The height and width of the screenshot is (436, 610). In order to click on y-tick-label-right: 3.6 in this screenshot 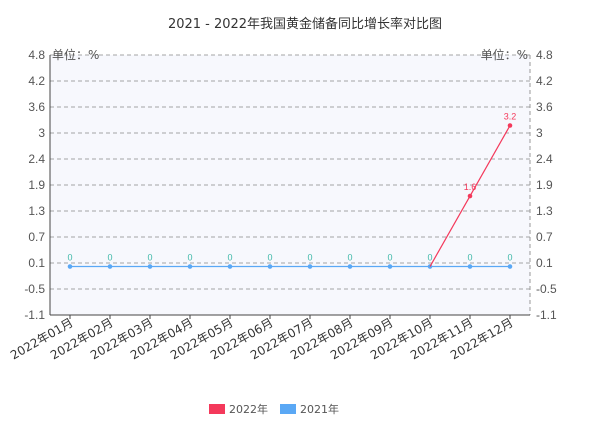, I will do `click(544, 107)`.